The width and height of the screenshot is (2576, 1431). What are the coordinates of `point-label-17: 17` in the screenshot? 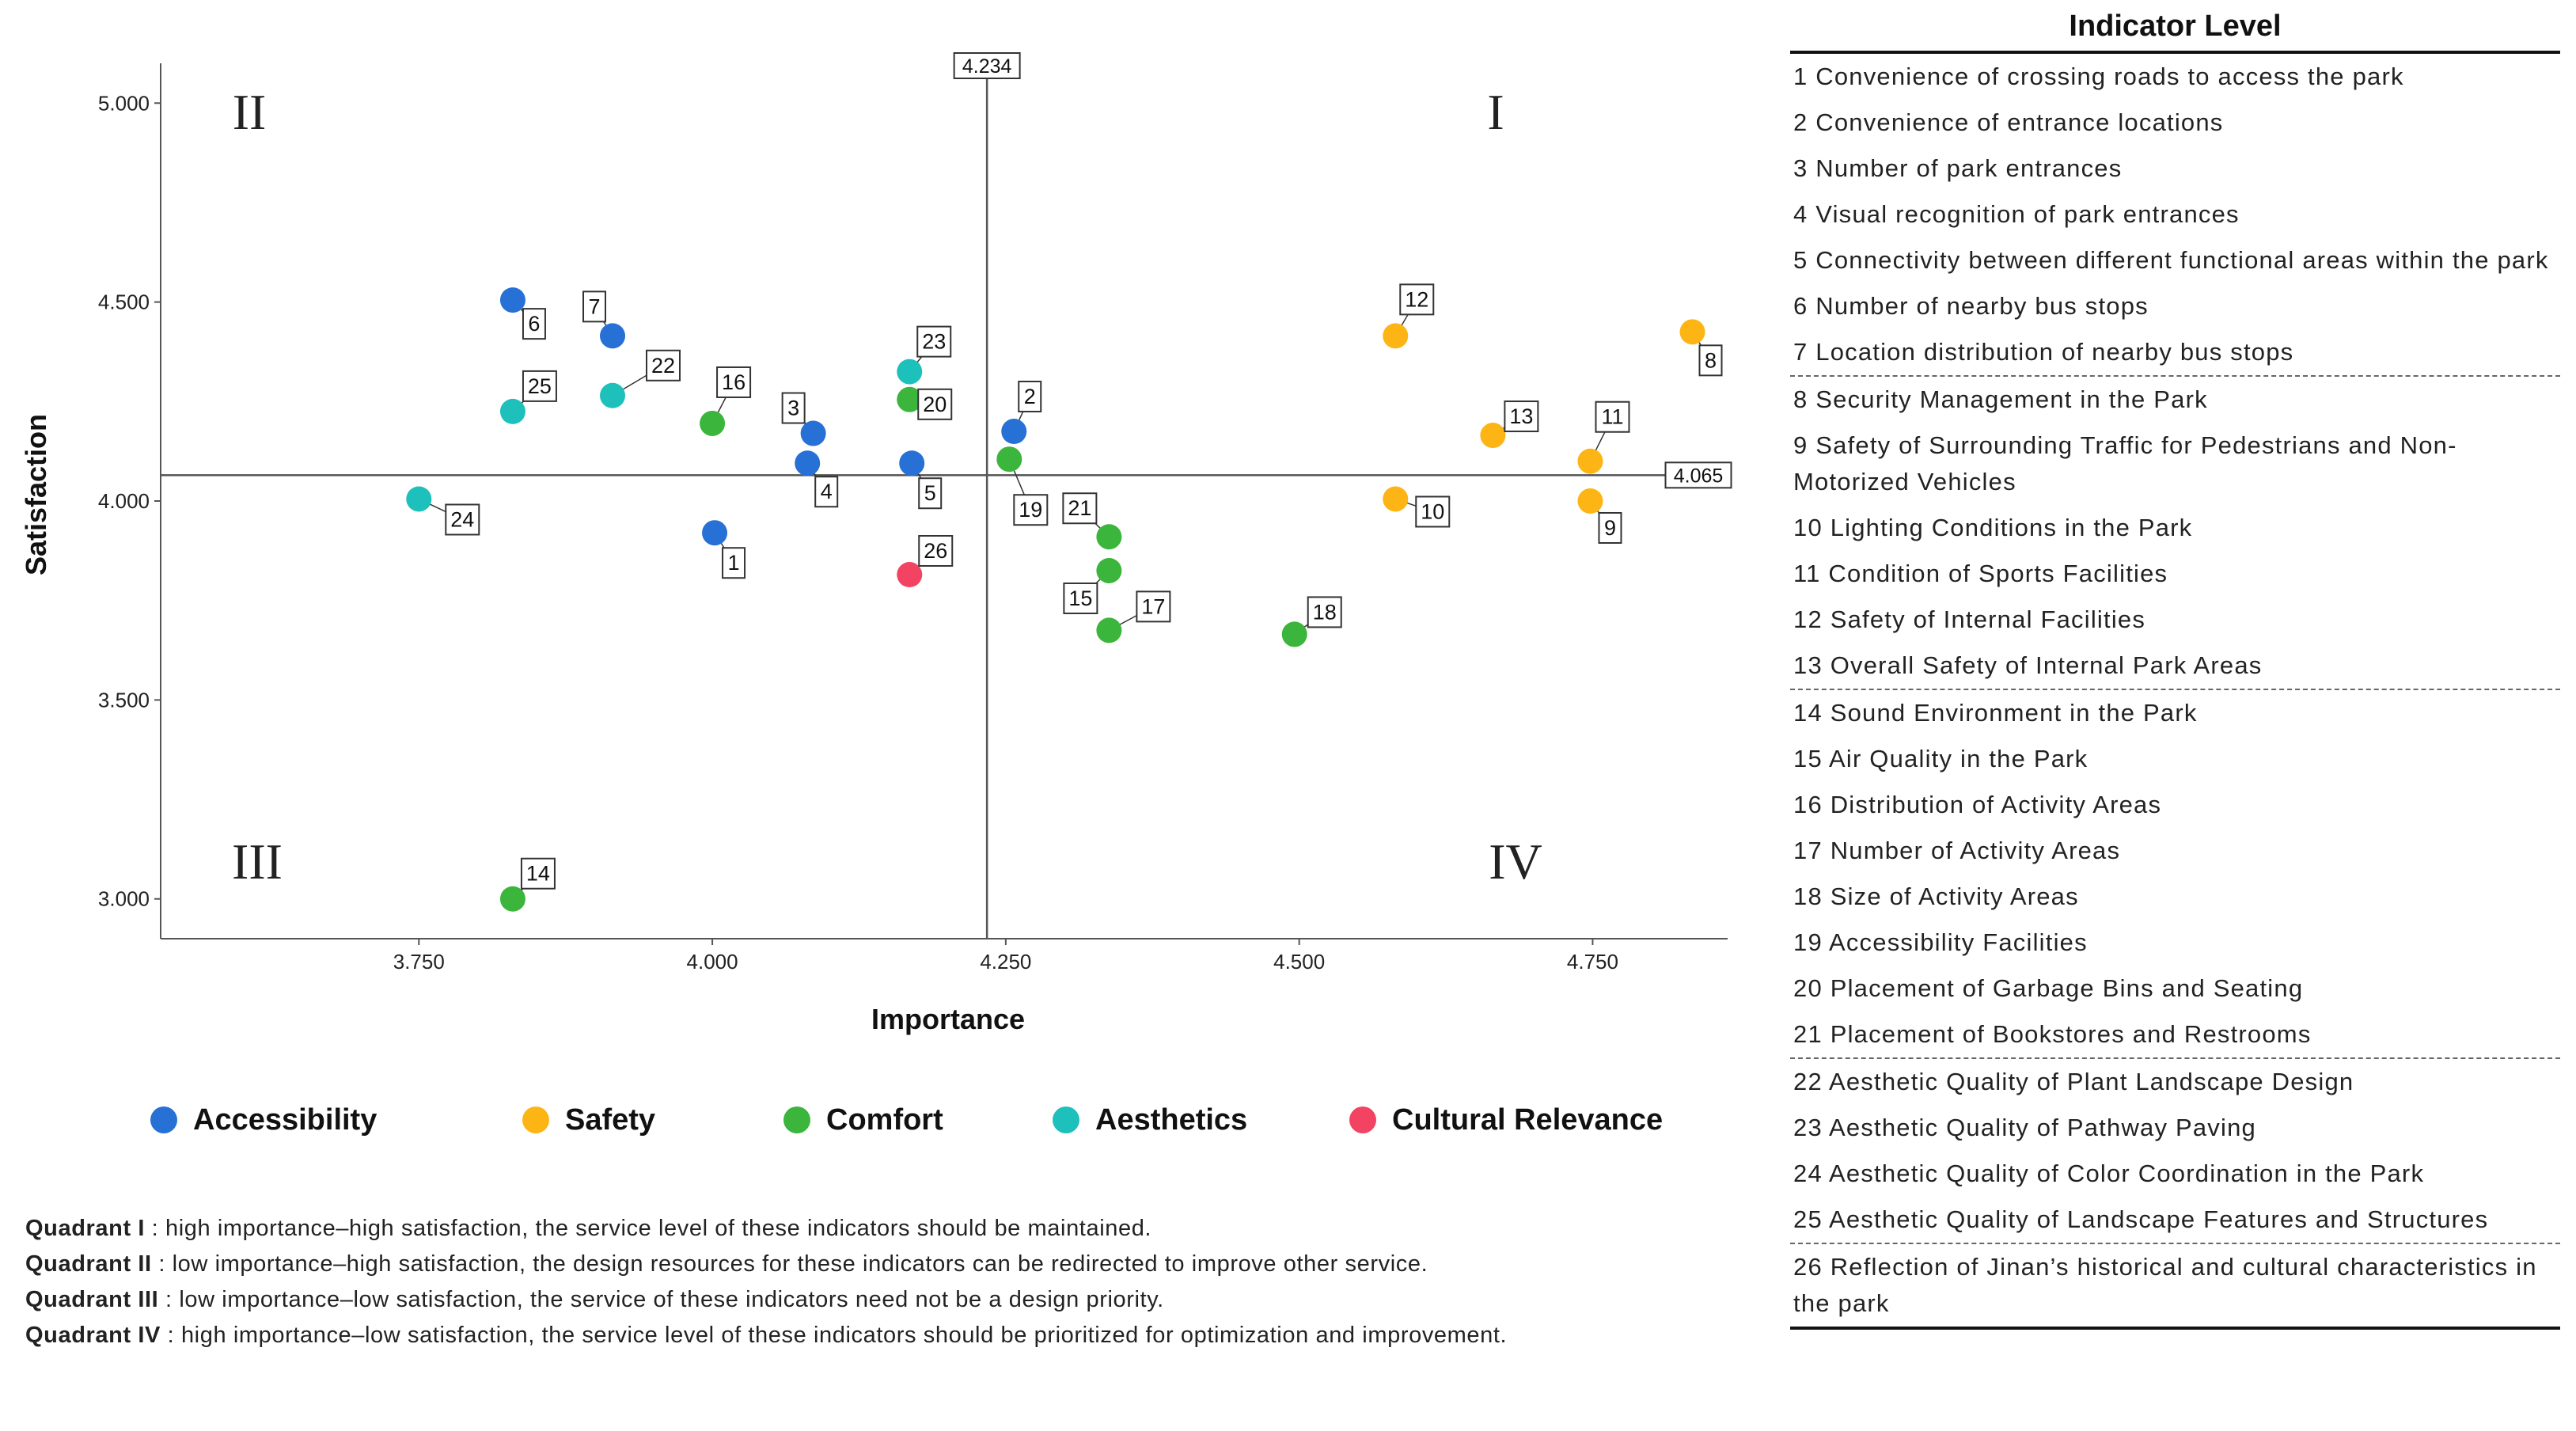 It's located at (1153, 606).